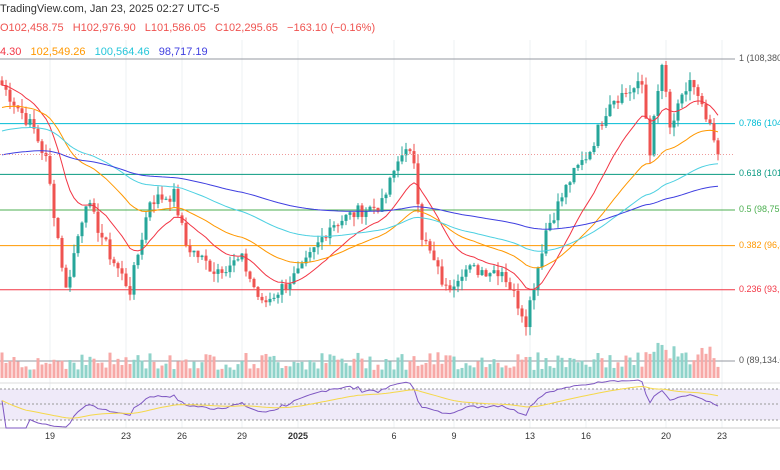  Describe the element at coordinates (32, 28) in the screenshot. I see `open-value: O102,458.75` at that location.